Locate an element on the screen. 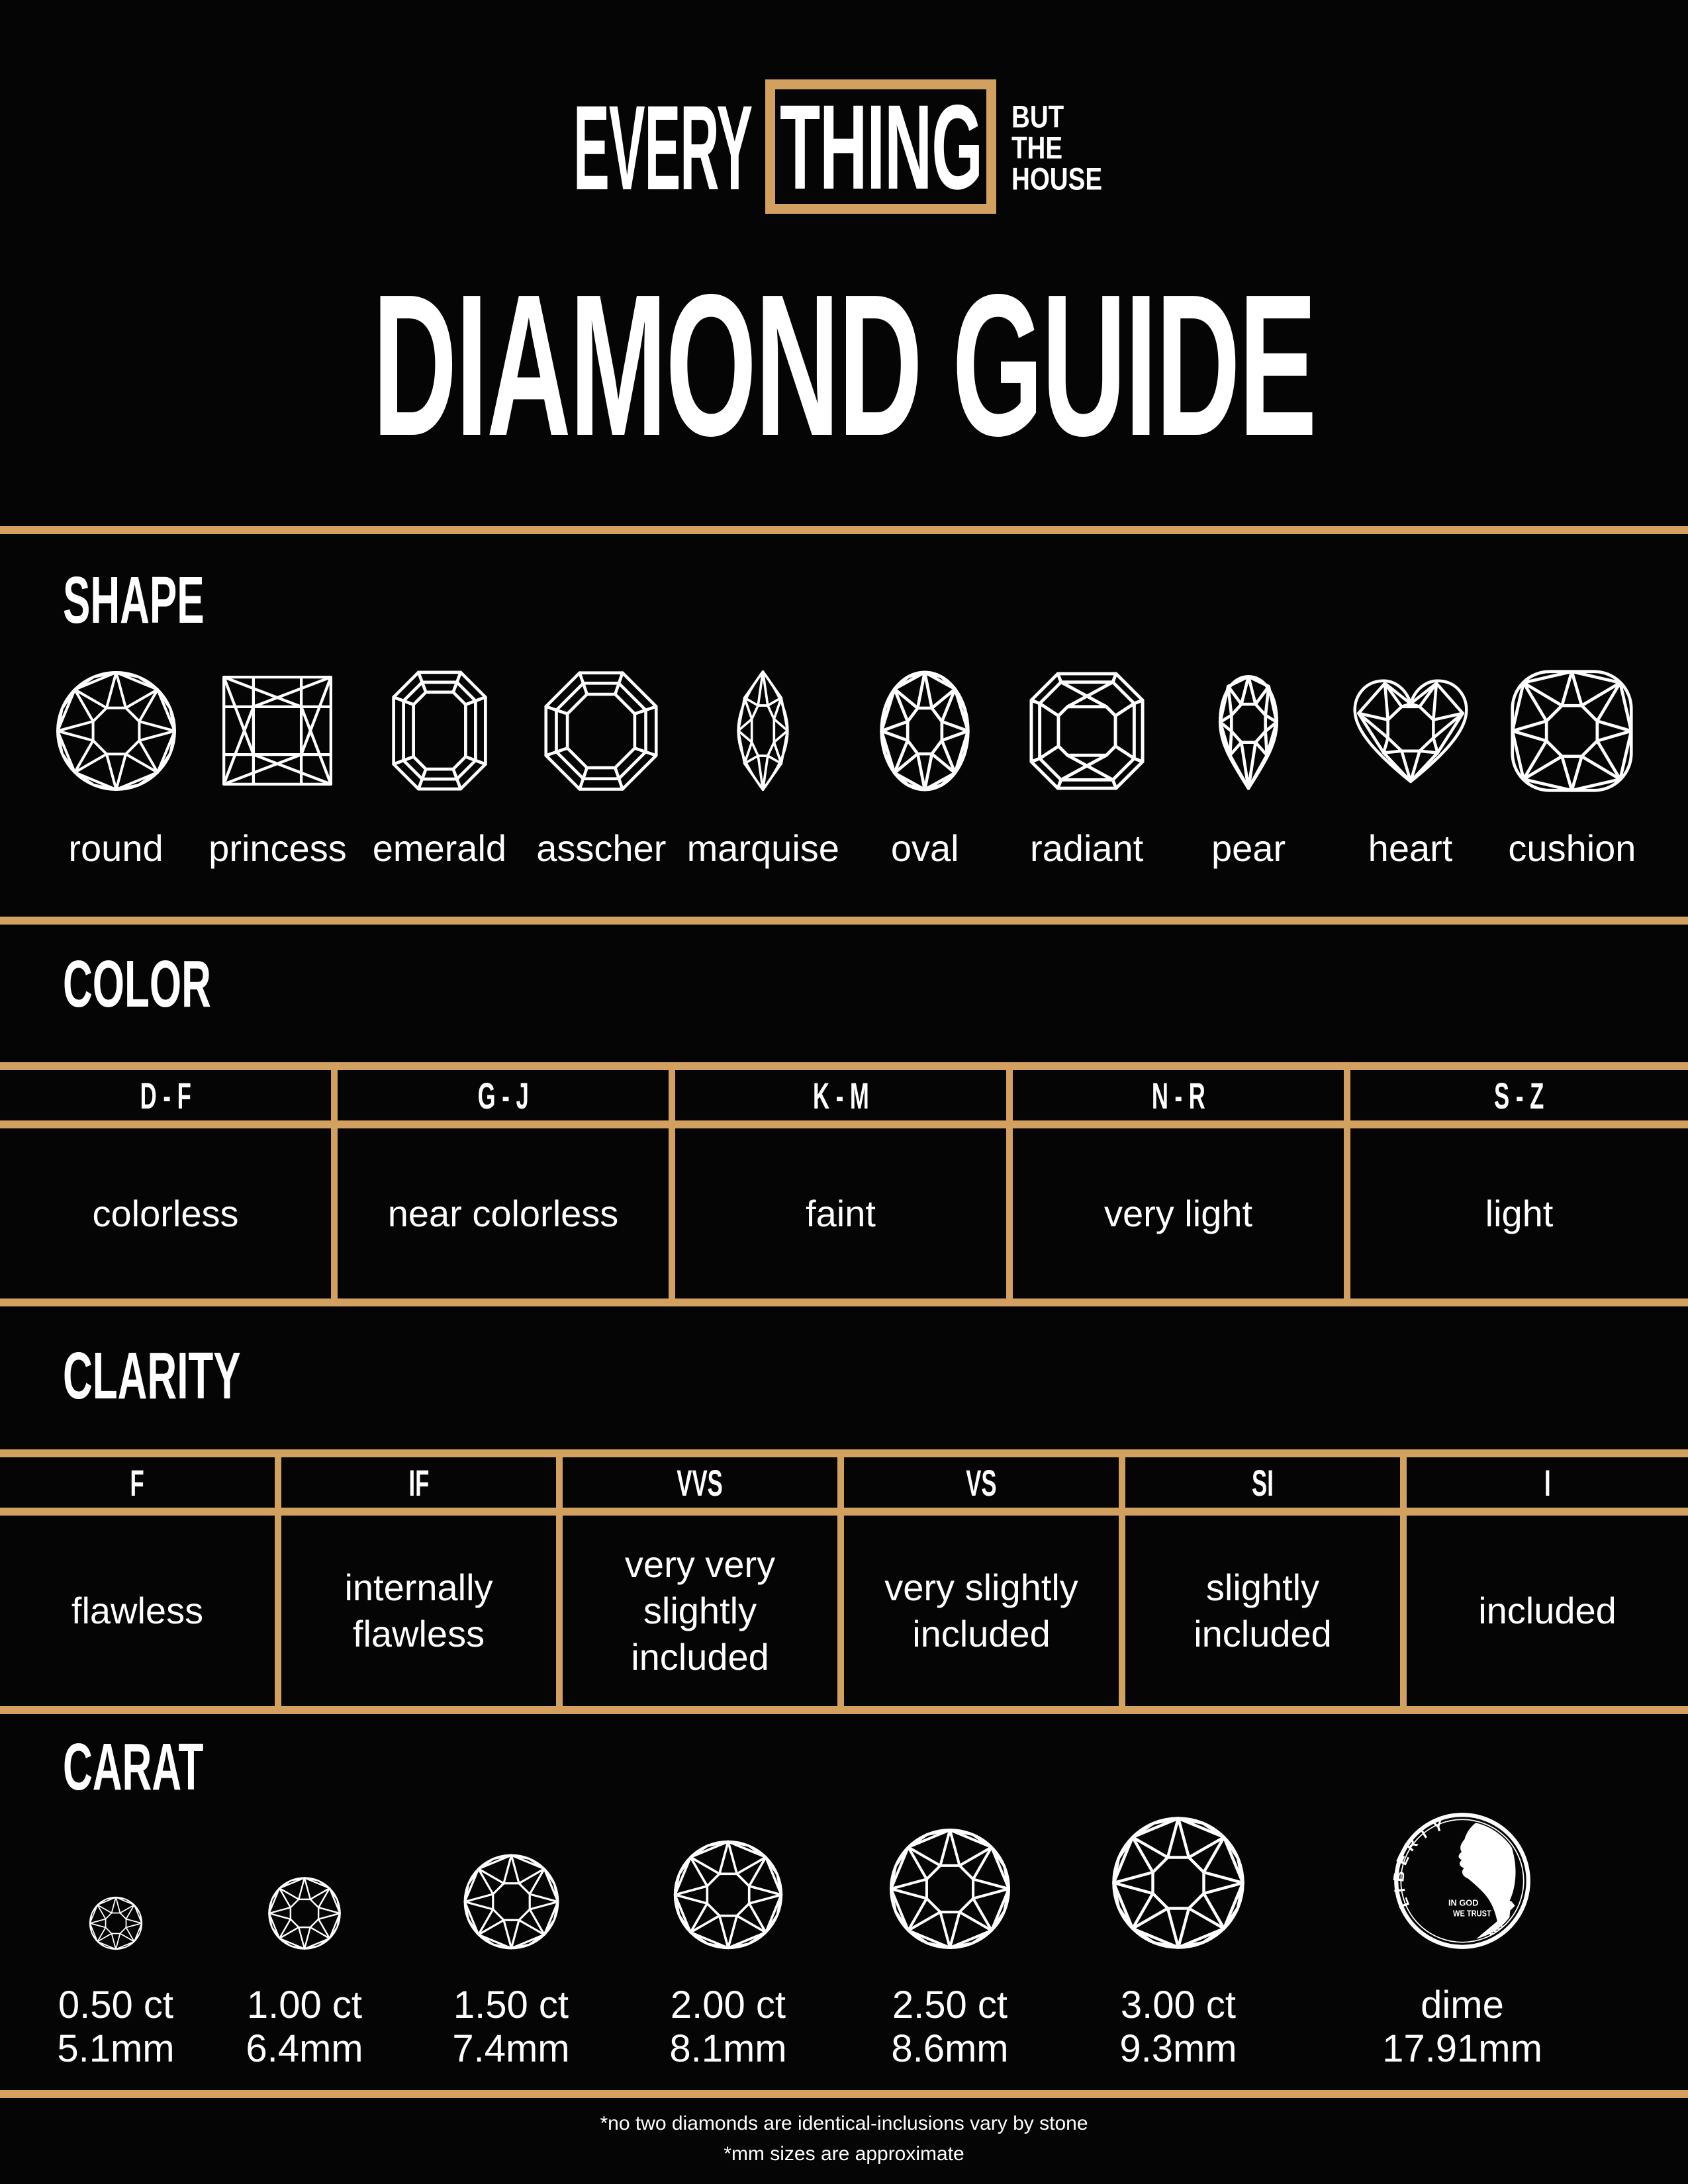  shape-item-oval: oval is located at coordinates (925, 768).